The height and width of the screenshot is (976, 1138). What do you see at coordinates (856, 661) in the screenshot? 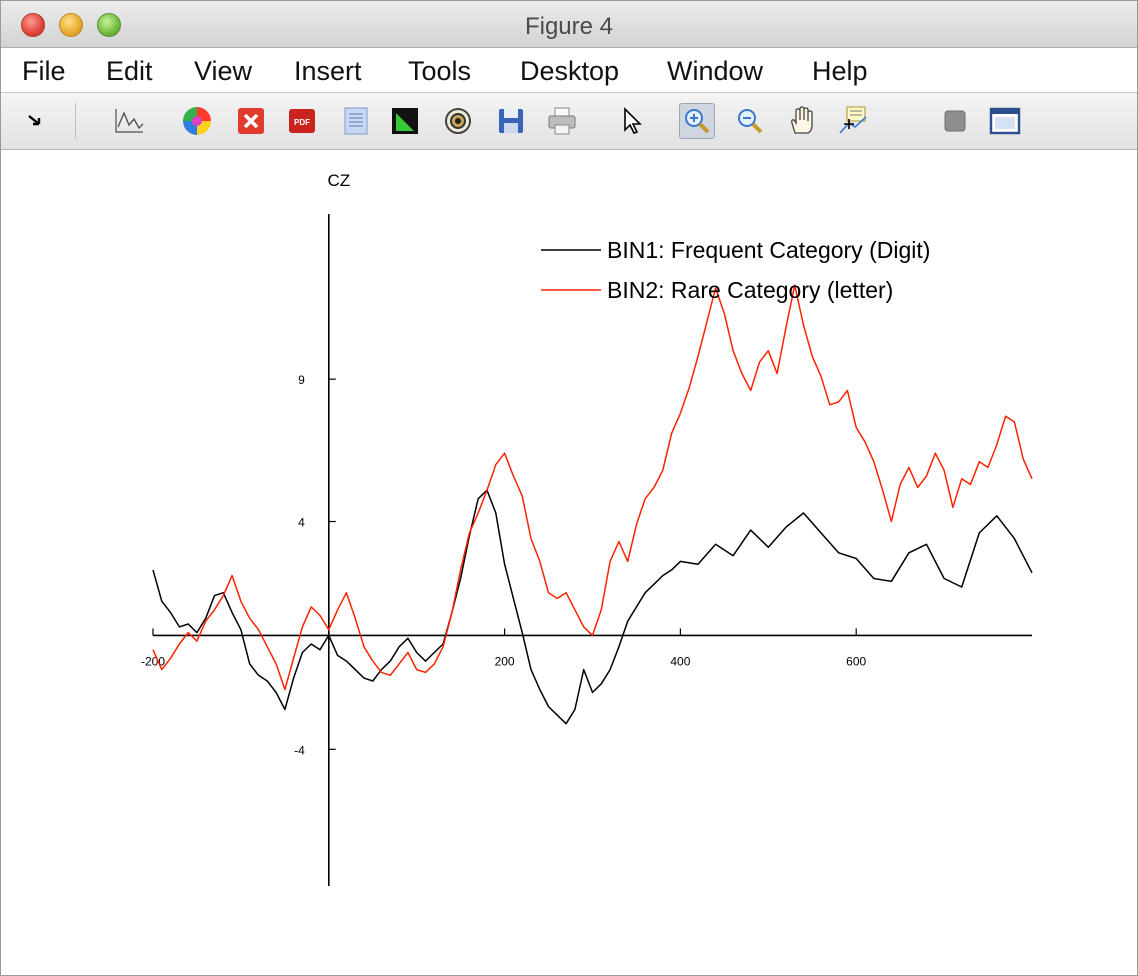
I see `x-tick-label: 600` at bounding box center [856, 661].